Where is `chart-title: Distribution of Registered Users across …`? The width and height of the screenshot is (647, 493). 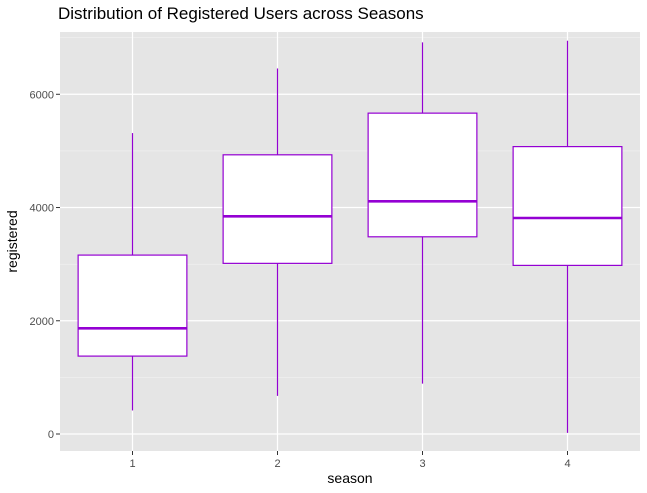 chart-title: Distribution of Registered Users across … is located at coordinates (241, 13).